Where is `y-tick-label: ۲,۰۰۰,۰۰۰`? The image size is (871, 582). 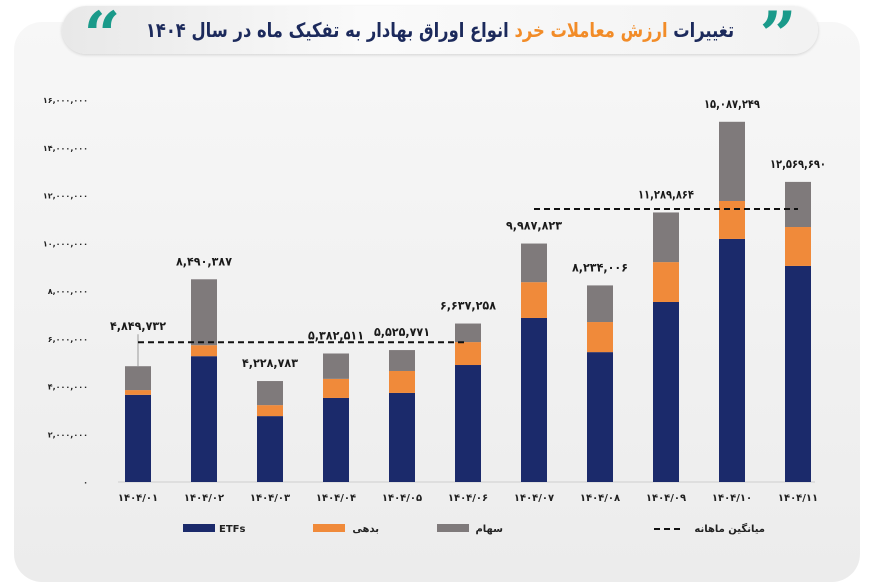 y-tick-label: ۲,۰۰۰,۰۰۰ is located at coordinates (68, 434).